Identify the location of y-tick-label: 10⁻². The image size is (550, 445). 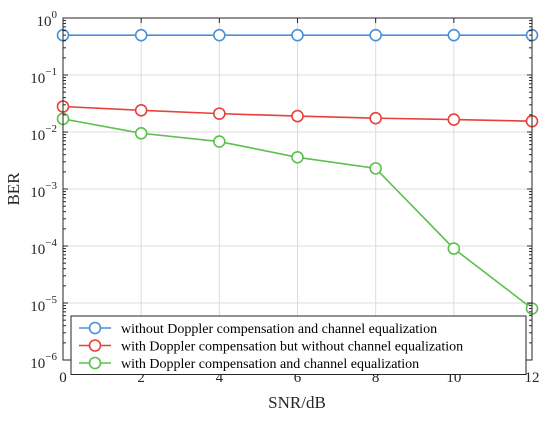
(43, 133).